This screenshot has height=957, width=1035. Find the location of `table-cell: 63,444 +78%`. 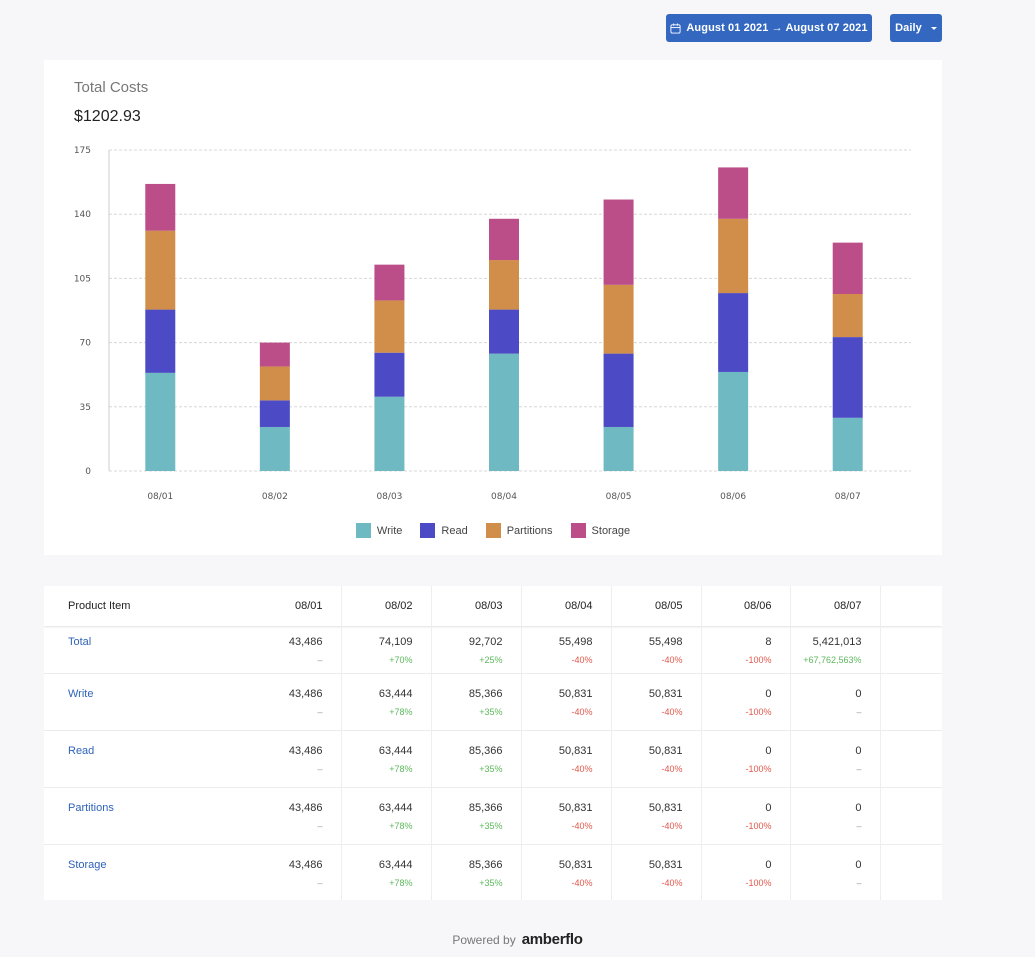

table-cell: 63,444 +78% is located at coordinates (386, 701).